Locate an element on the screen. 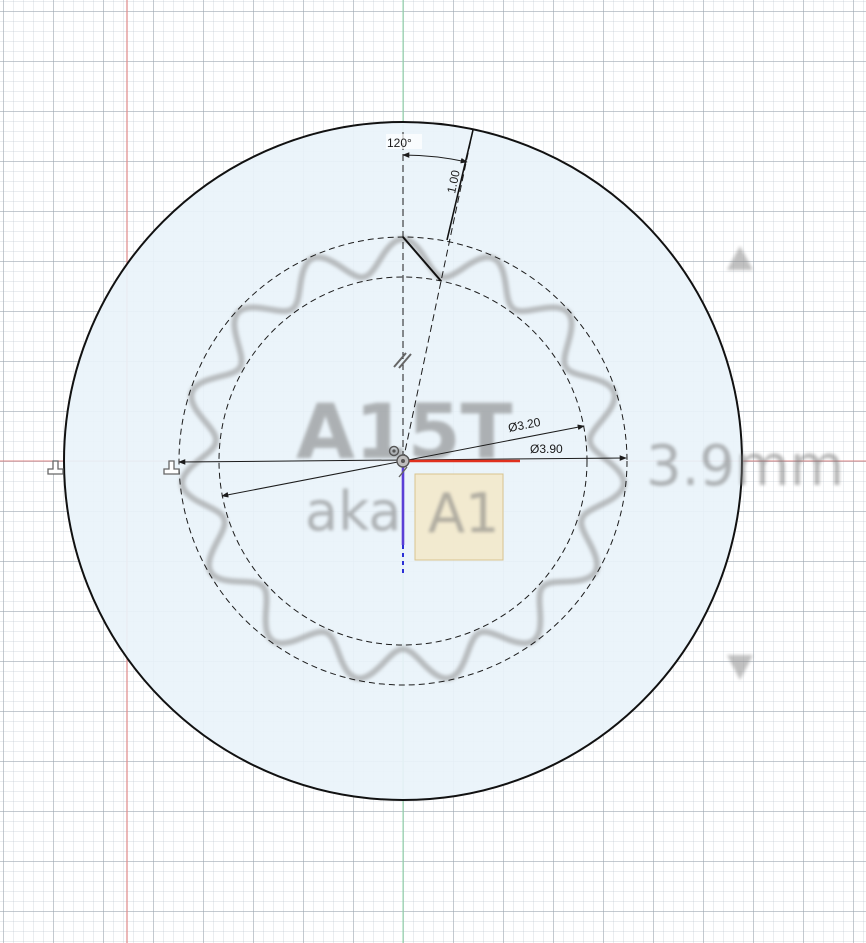  origin-point-center is located at coordinates (403, 461).